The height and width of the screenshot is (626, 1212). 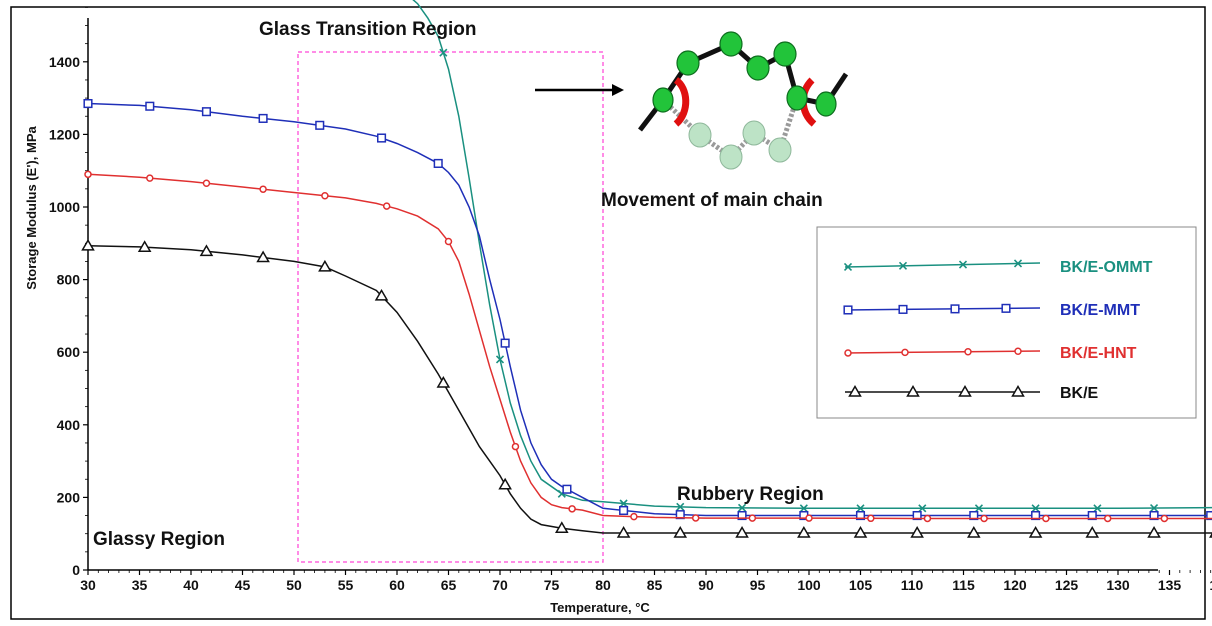 What do you see at coordinates (1098, 353) in the screenshot?
I see `legend-label: BK/E-HNT` at bounding box center [1098, 353].